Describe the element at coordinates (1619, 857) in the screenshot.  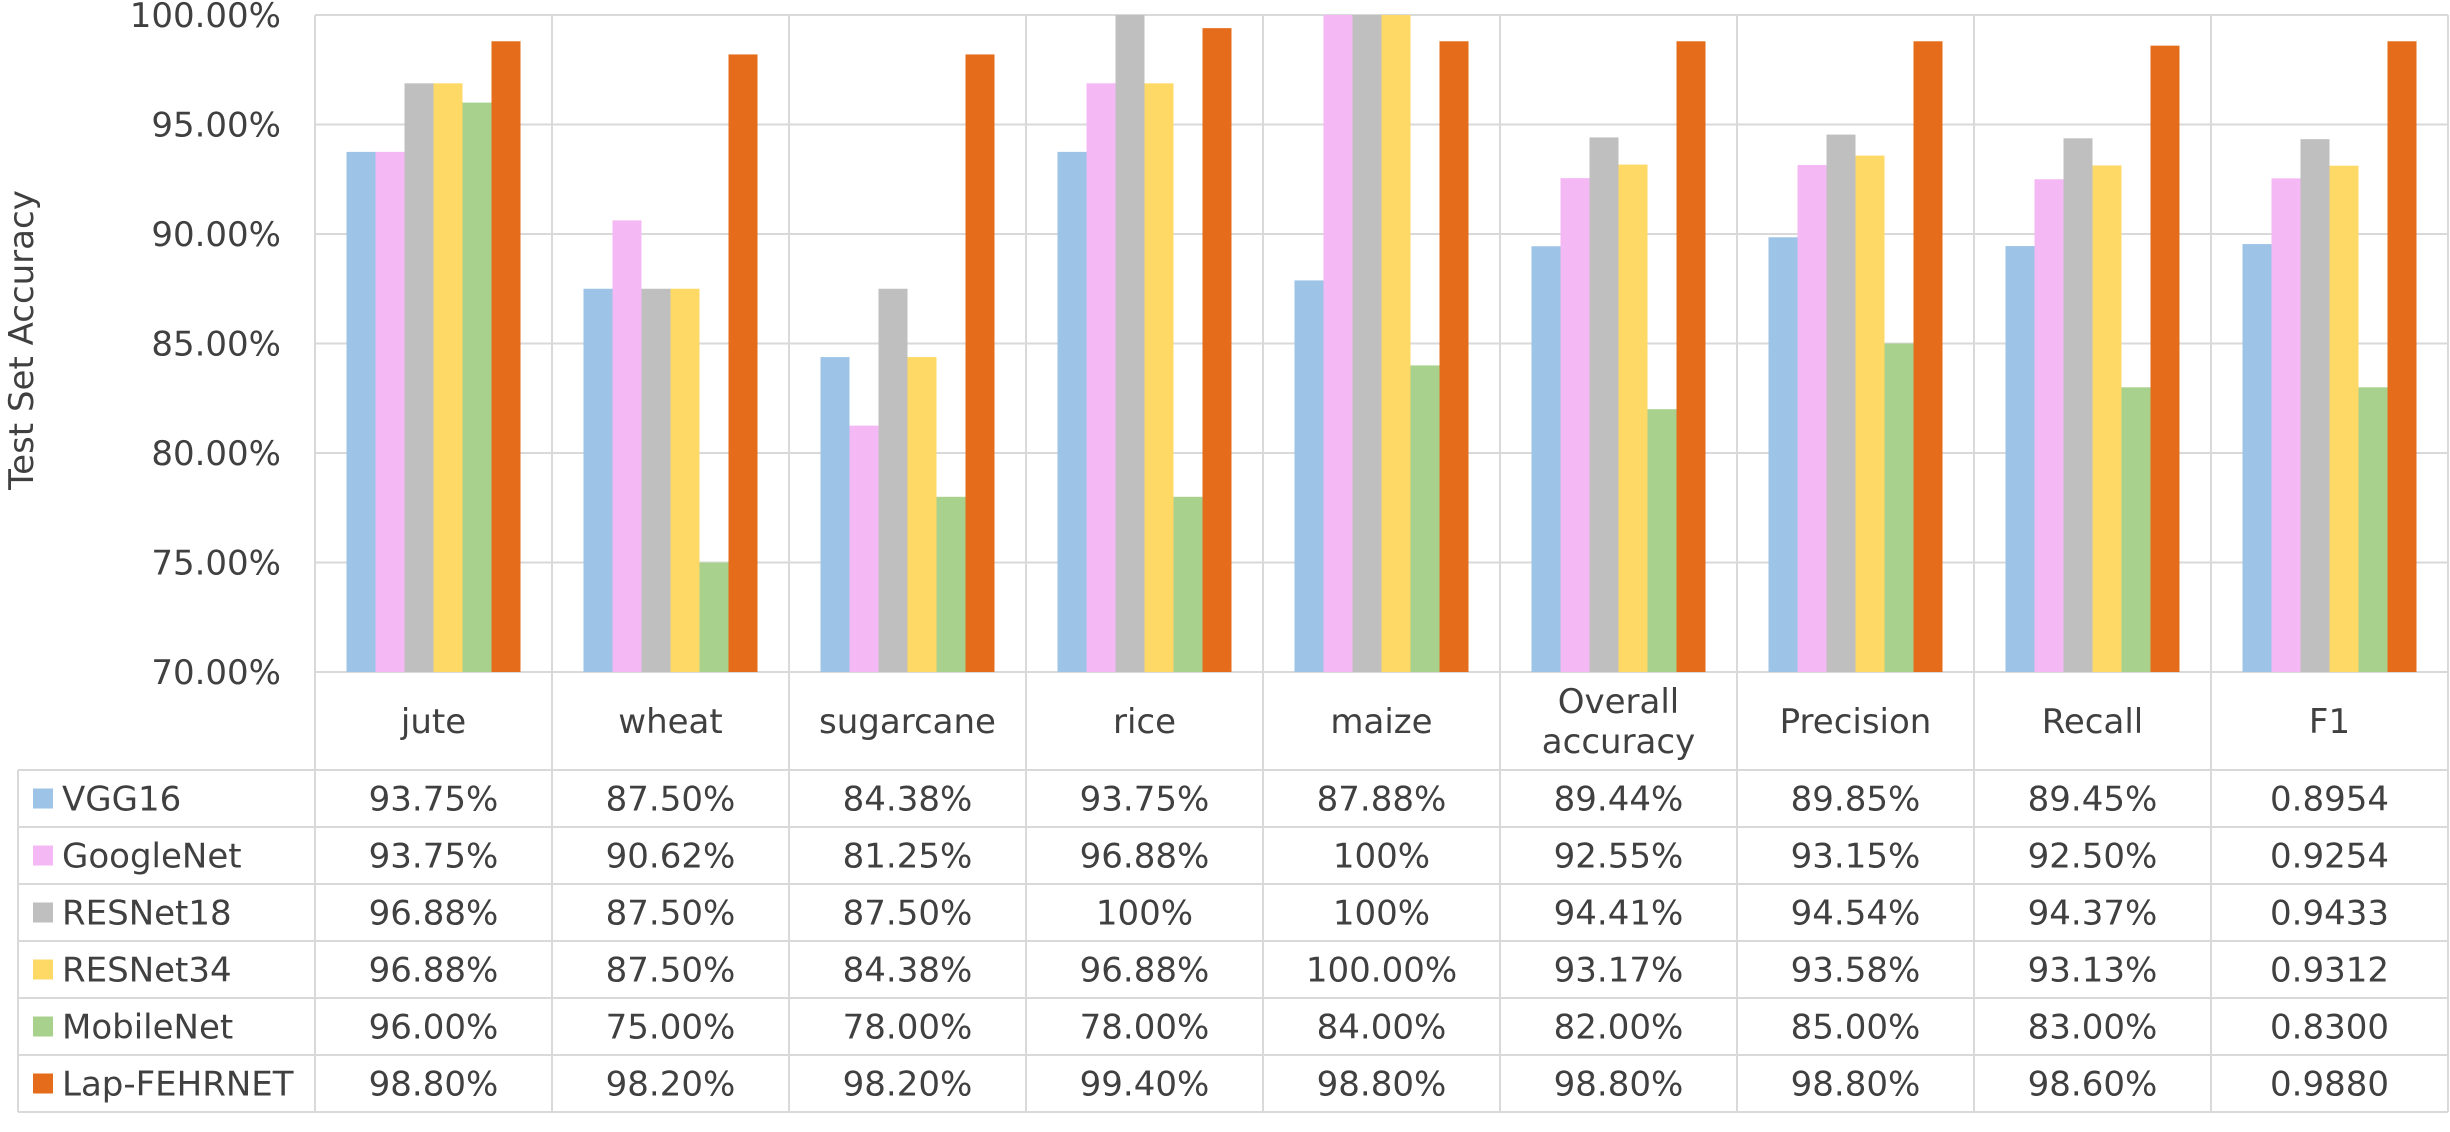
I see `table-cell-value: 92.55%` at that location.